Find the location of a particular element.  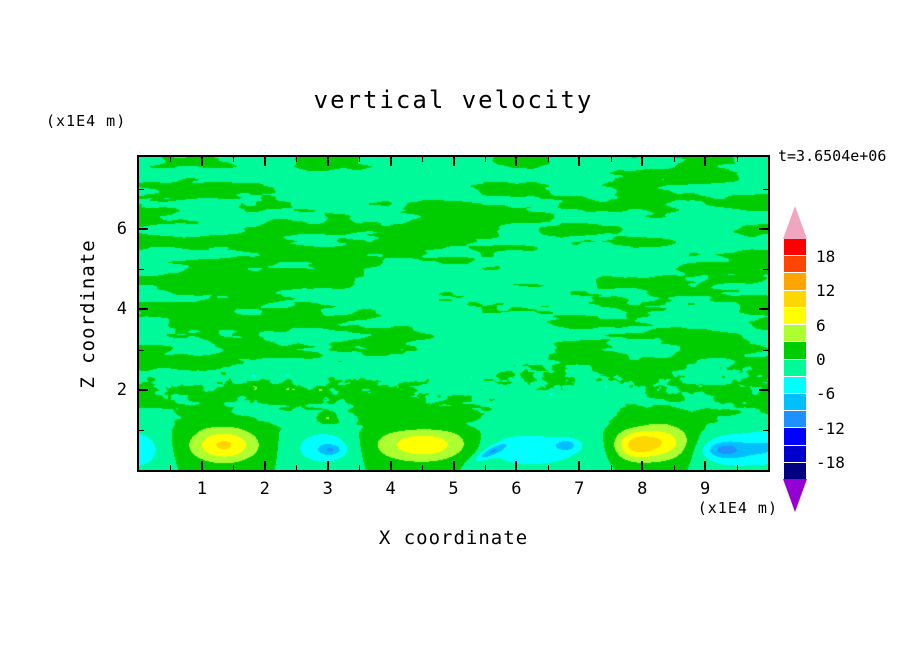

colorbar is located at coordinates (795, 359).